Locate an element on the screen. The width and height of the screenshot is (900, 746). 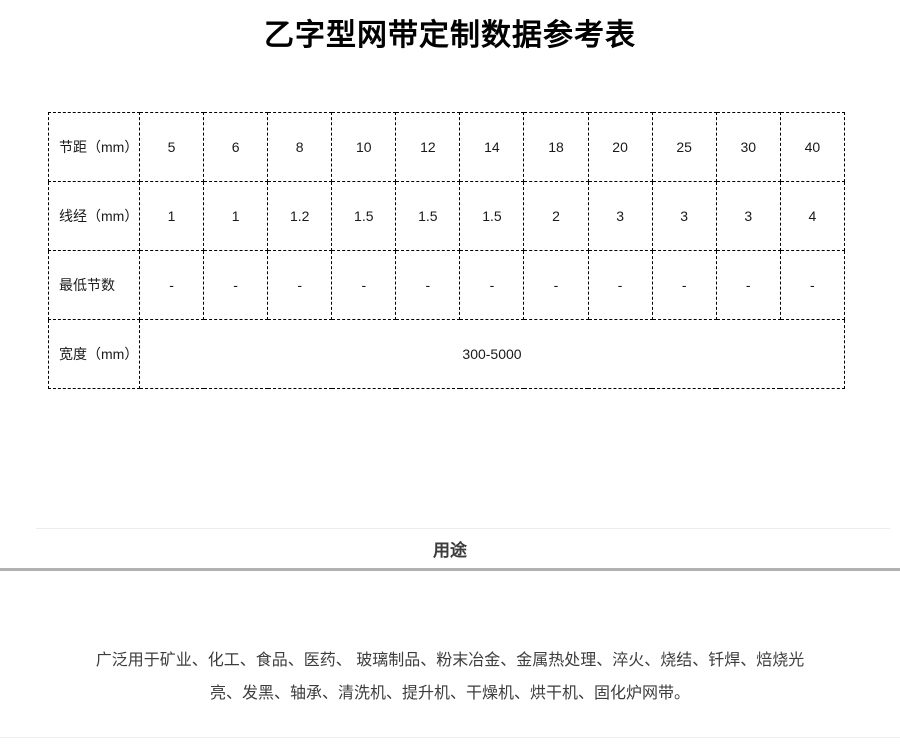
section-divider-gray is located at coordinates (450, 569).